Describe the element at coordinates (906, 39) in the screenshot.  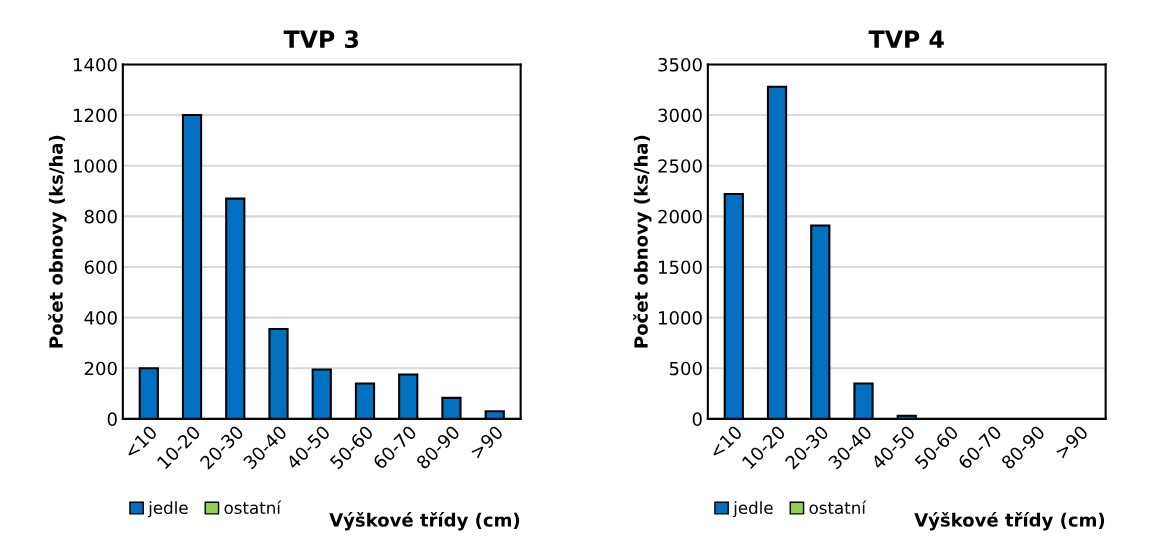
I see `chart-title: TVP 4` at that location.